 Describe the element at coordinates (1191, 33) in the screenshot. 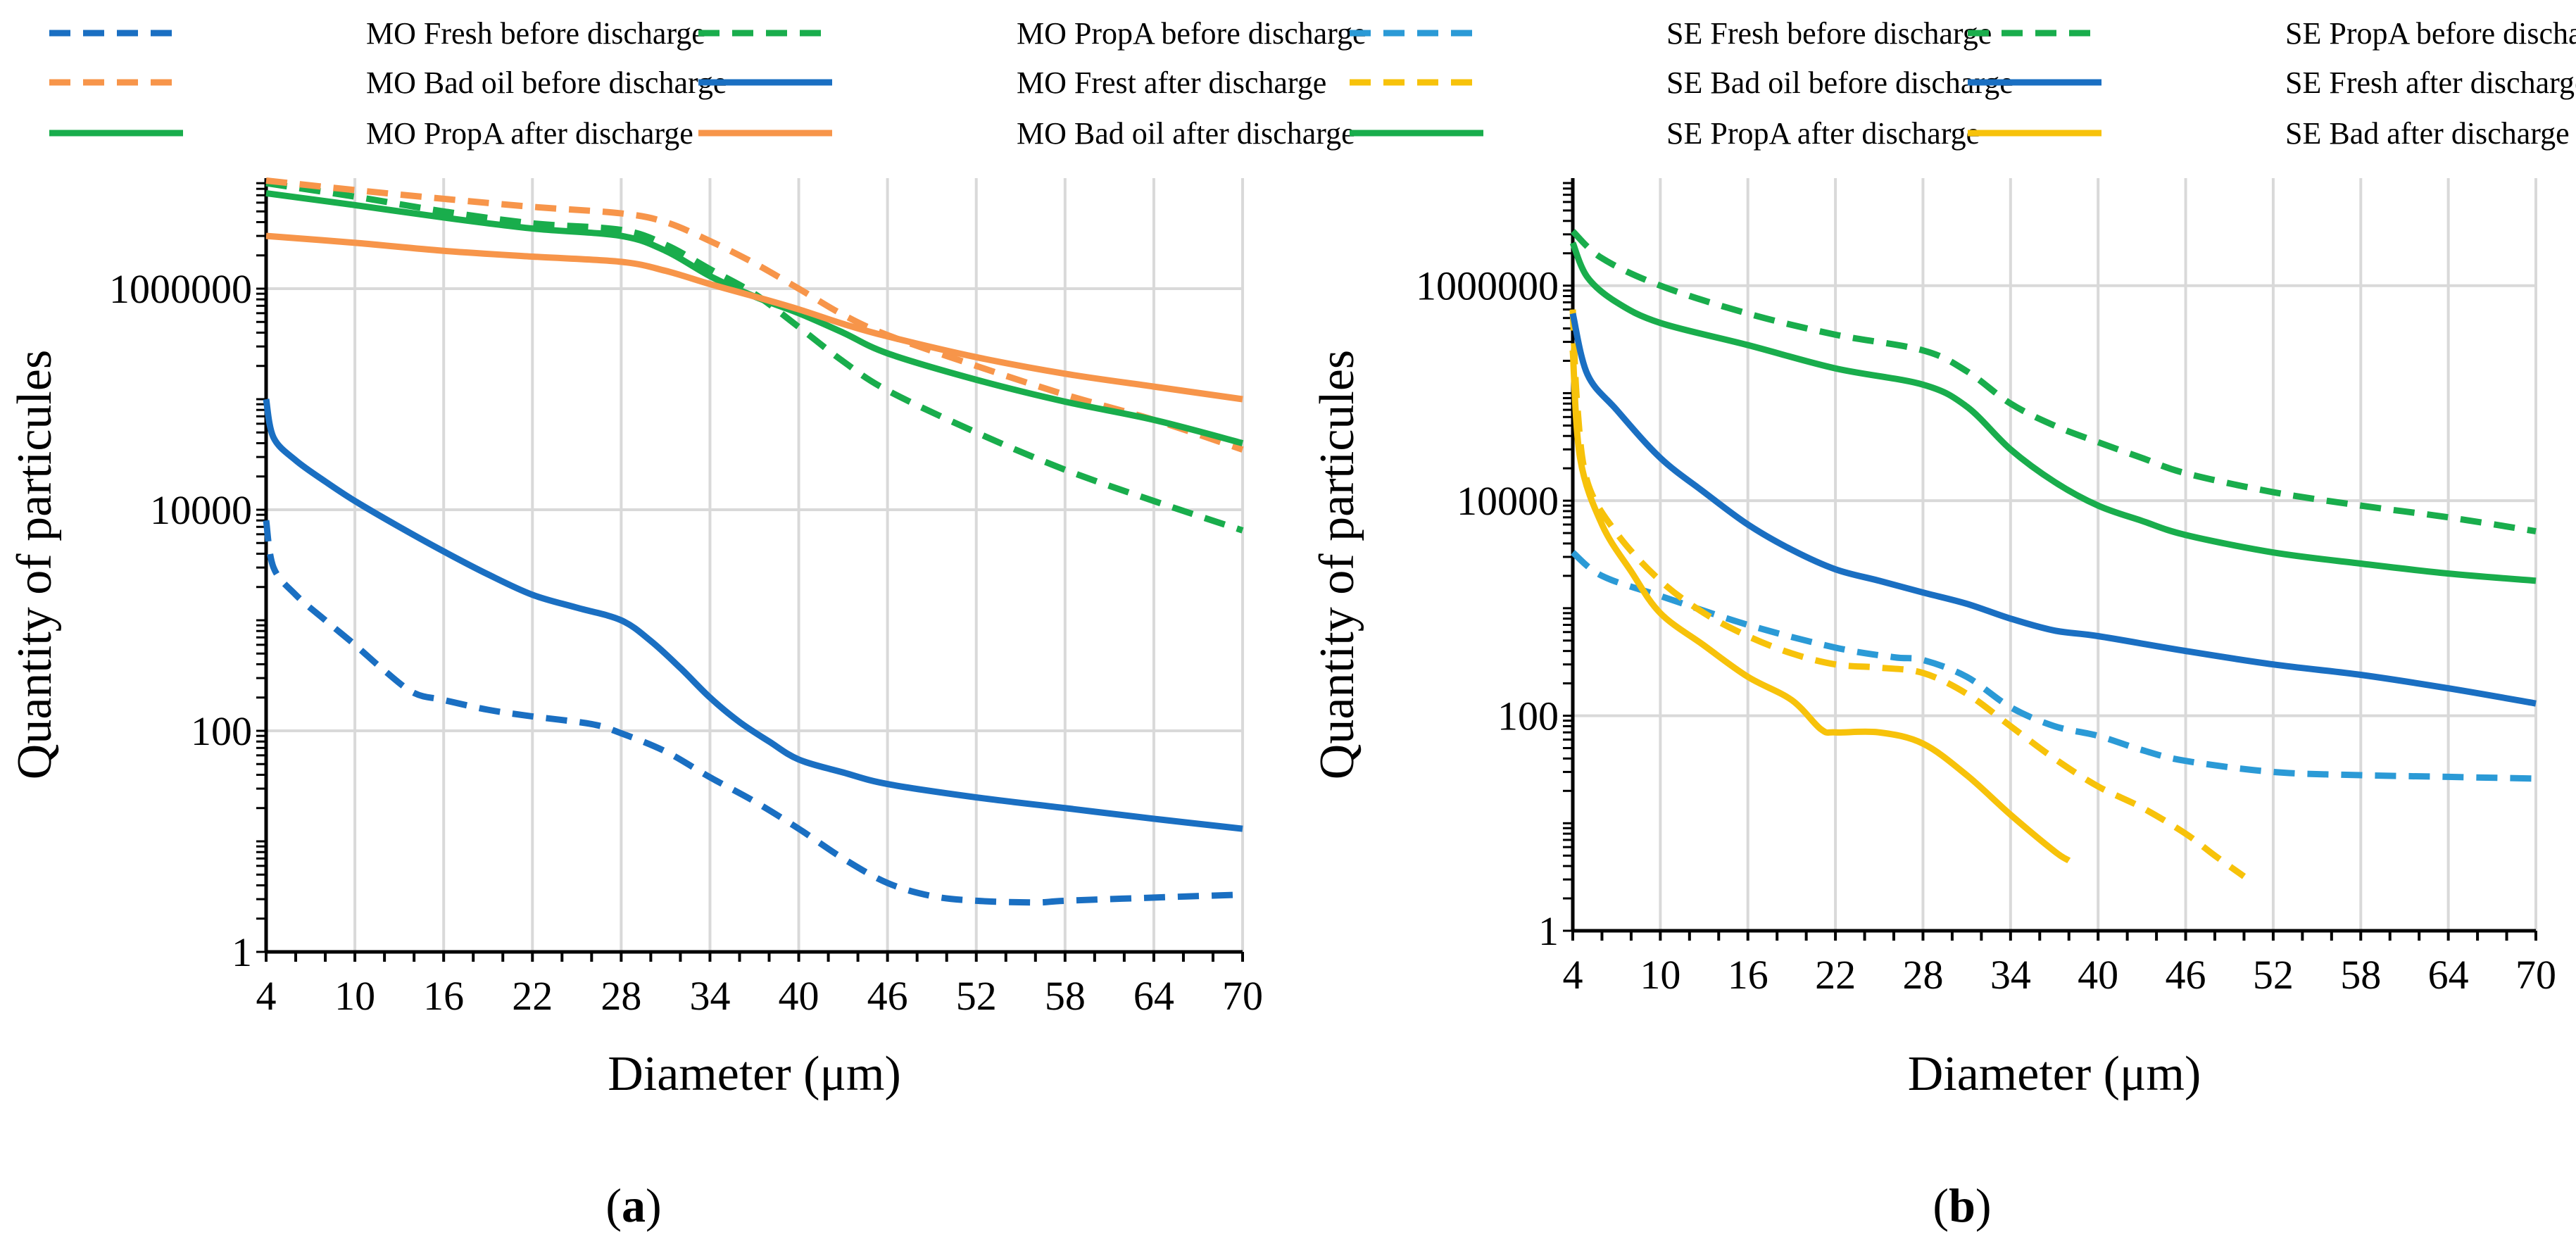

I see `legend-label: MO PropA before discharge` at that location.